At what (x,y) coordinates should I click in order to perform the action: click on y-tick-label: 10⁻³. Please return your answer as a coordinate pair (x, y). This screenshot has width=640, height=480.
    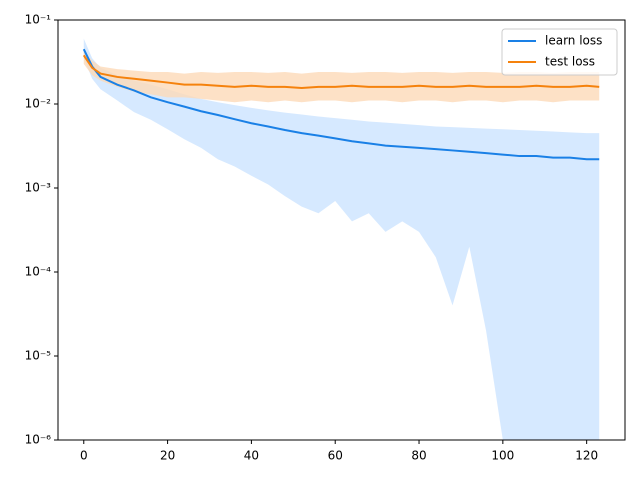
    Looking at the image, I should click on (38, 188).